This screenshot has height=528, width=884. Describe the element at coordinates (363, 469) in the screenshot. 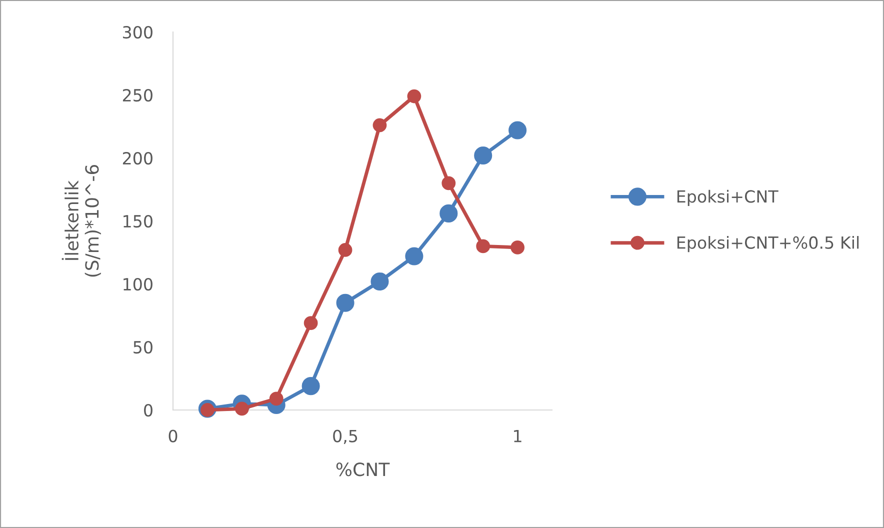

I see `x-axis-title: %CNT` at that location.